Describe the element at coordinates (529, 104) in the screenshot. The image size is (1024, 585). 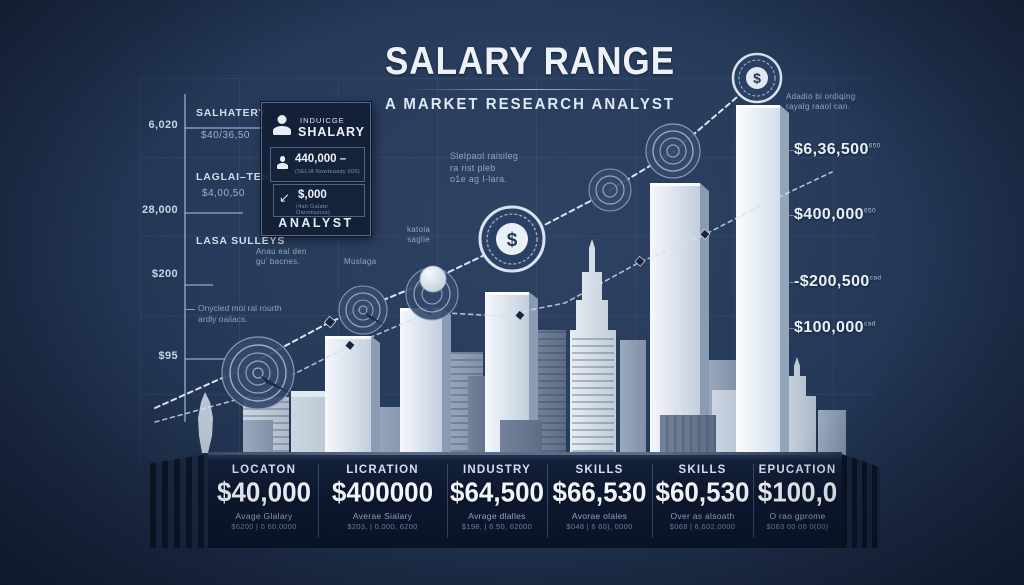
I see `page-subtitle: A MARKET RESEARCH ANALYST` at that location.